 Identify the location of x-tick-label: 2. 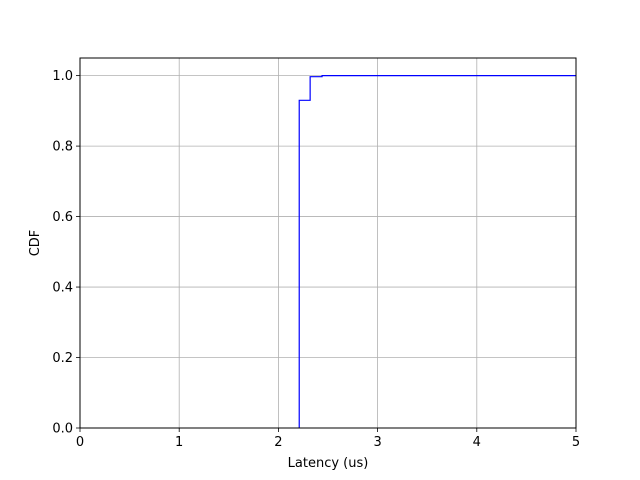
(278, 442).